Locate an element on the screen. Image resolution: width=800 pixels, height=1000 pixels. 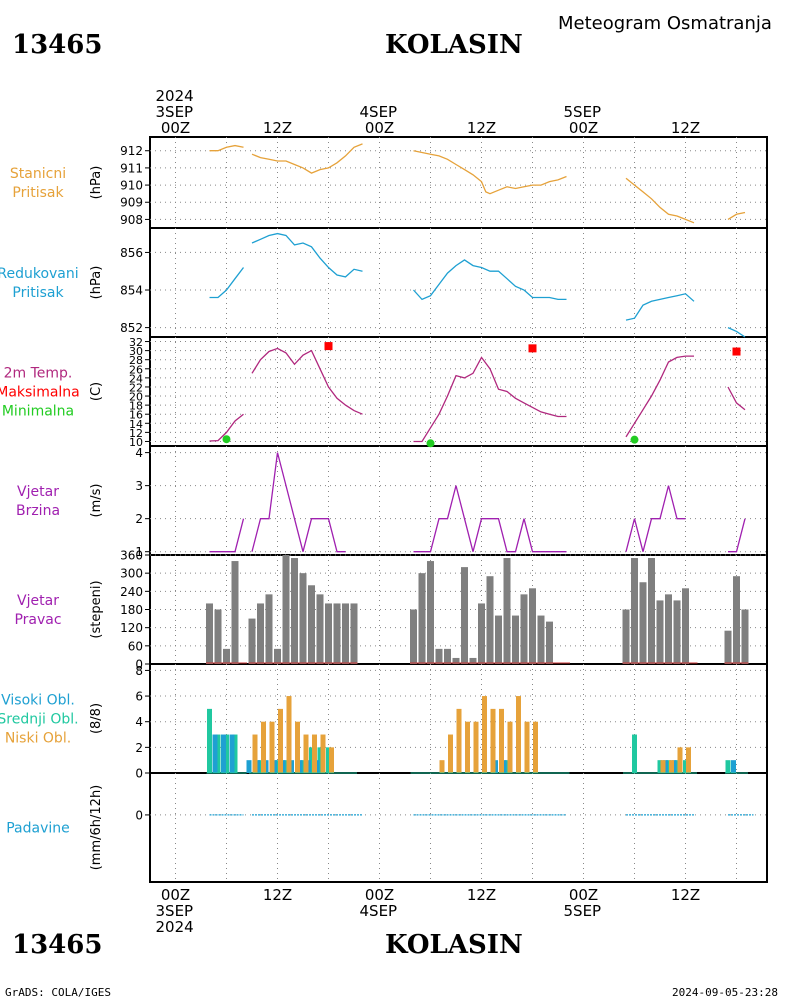
y-tick-label: 16 is located at coordinates (136, 415).